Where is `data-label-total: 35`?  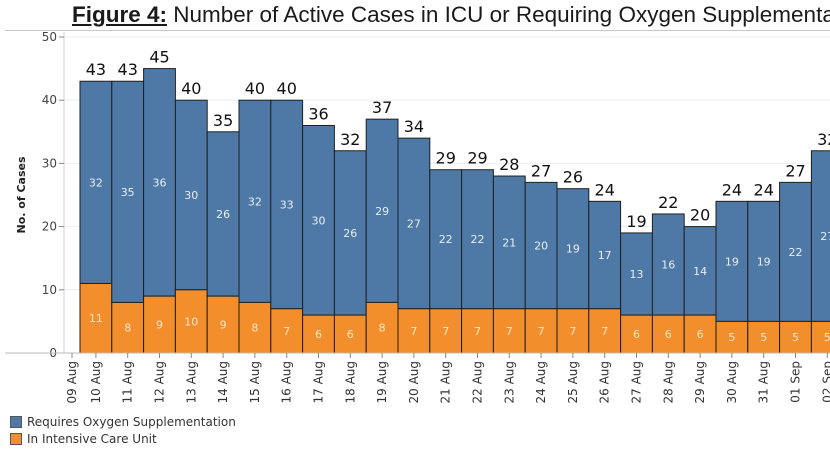 data-label-total: 35 is located at coordinates (223, 120).